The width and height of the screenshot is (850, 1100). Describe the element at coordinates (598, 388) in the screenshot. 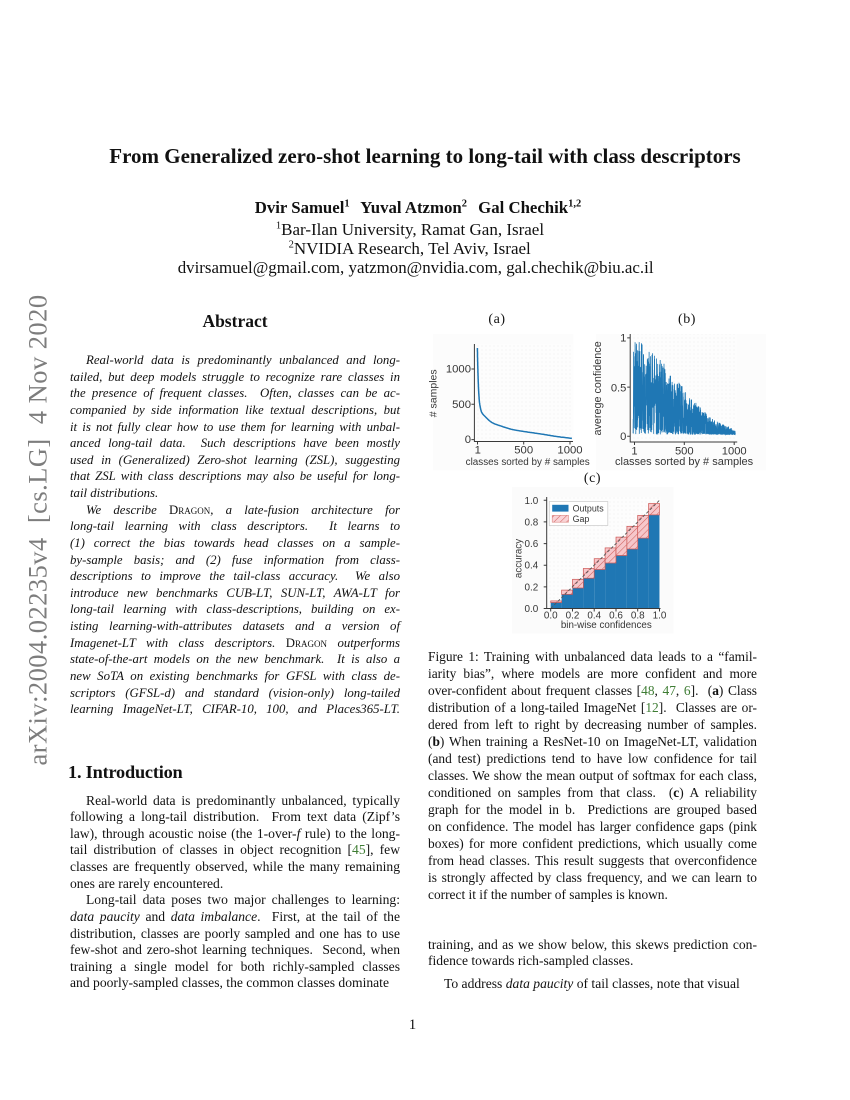

I see `svg-text: averege confidence` at that location.